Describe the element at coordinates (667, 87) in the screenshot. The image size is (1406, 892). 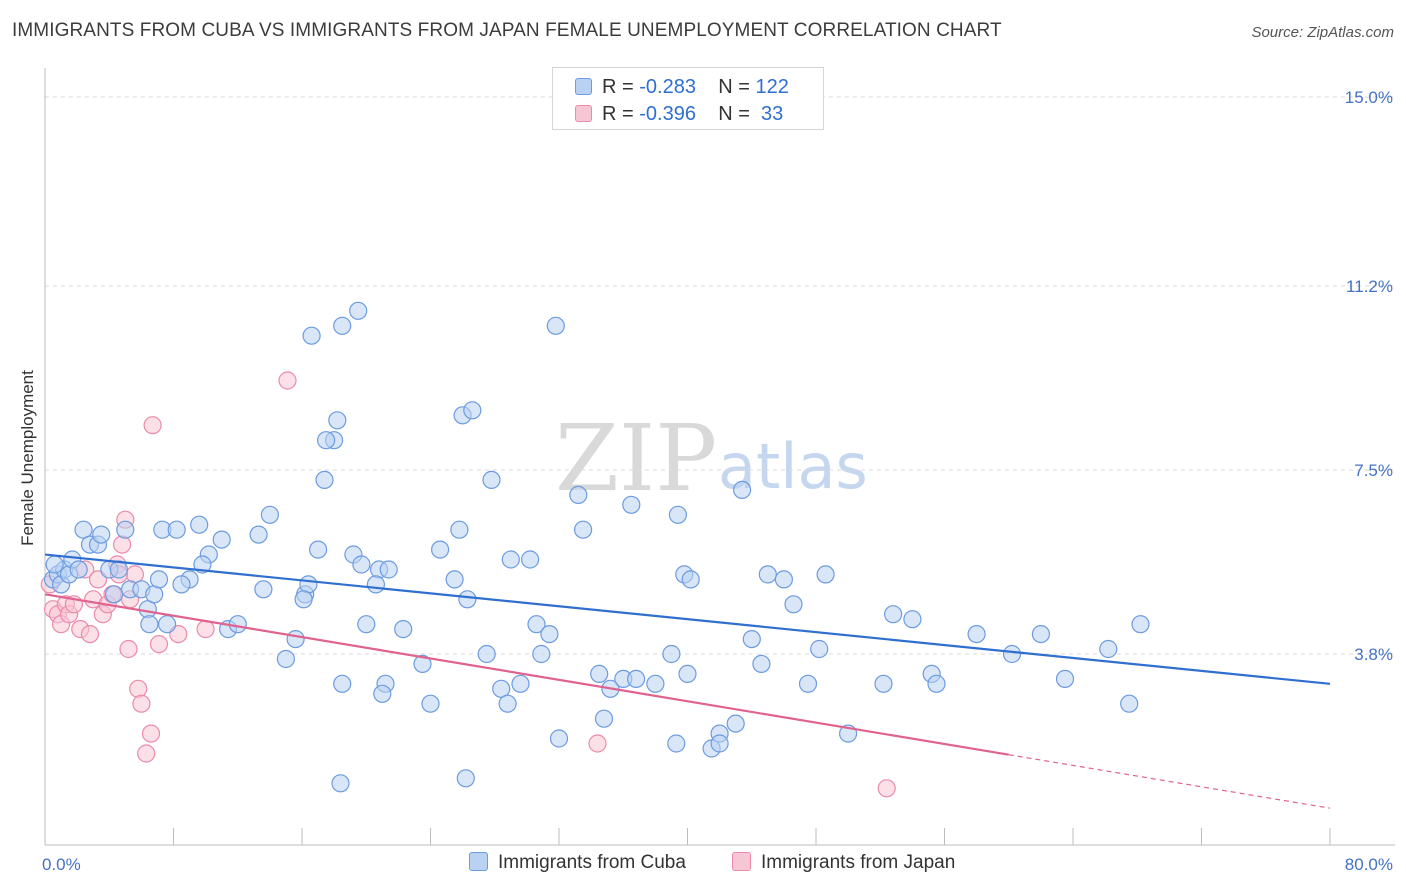
I see `legend-r-value: -0.283` at that location.